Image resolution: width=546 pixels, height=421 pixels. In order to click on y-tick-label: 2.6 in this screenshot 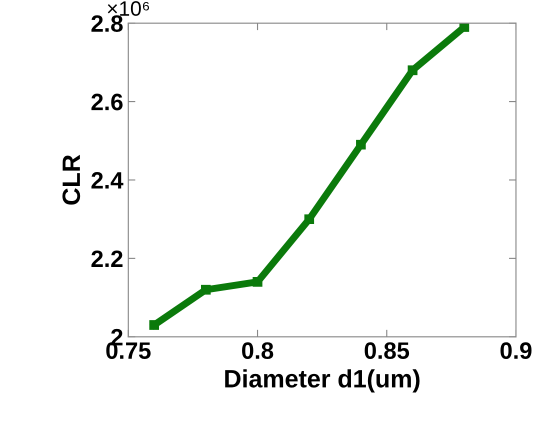, I will do `click(107, 102)`.